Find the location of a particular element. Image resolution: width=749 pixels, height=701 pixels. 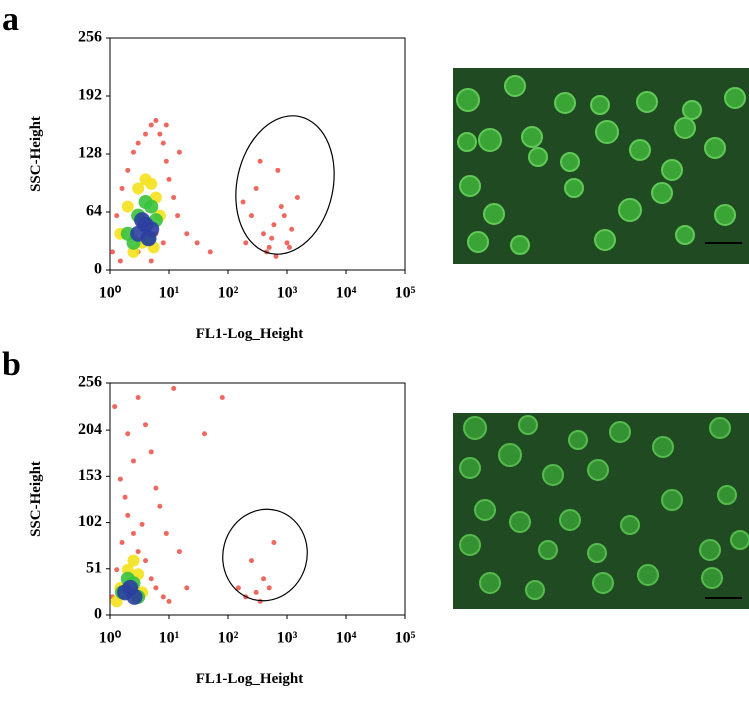

x-tick-label: 10¹ is located at coordinates (169, 293).